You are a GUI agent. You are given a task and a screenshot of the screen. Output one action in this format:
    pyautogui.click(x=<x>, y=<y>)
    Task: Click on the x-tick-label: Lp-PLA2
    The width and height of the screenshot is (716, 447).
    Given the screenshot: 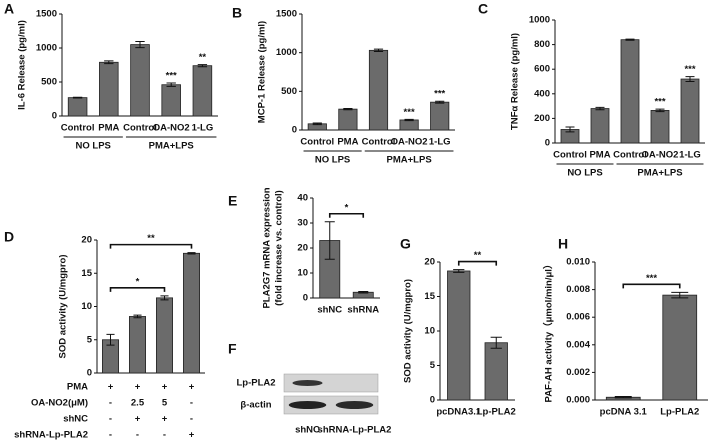 What is the action you would take?
    pyautogui.click(x=679, y=412)
    